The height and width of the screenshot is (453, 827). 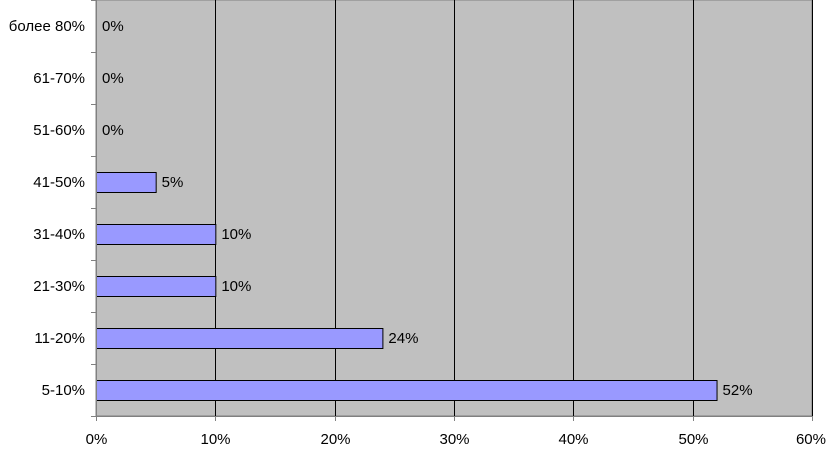 What do you see at coordinates (47, 26) in the screenshot?
I see `y-tick-label: более 80%` at bounding box center [47, 26].